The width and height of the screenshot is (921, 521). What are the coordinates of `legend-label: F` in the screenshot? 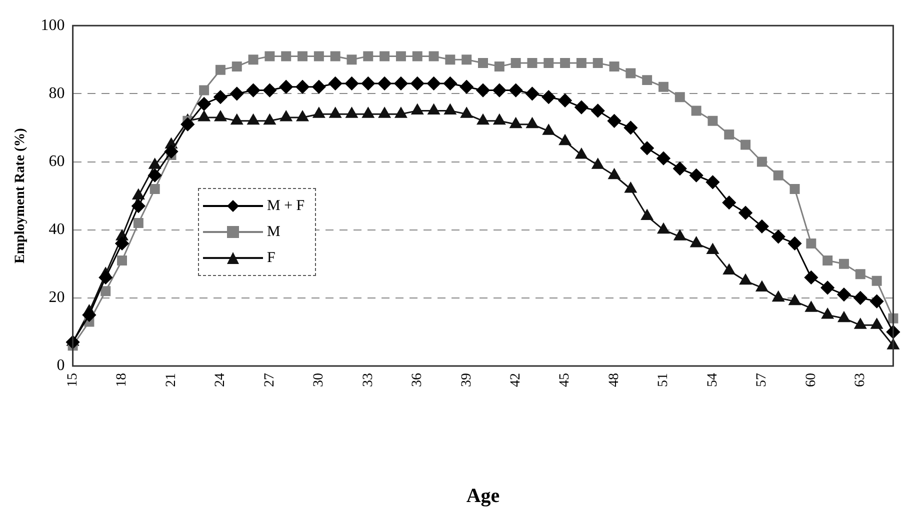 It's located at (271, 258).